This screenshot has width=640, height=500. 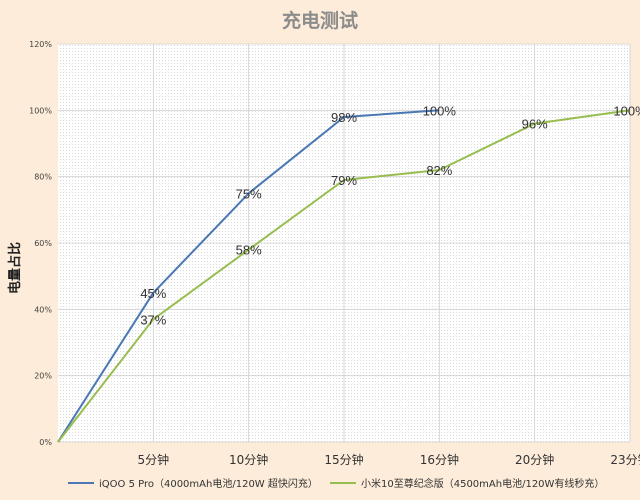 I want to click on data-label: 82%, so click(x=439, y=170).